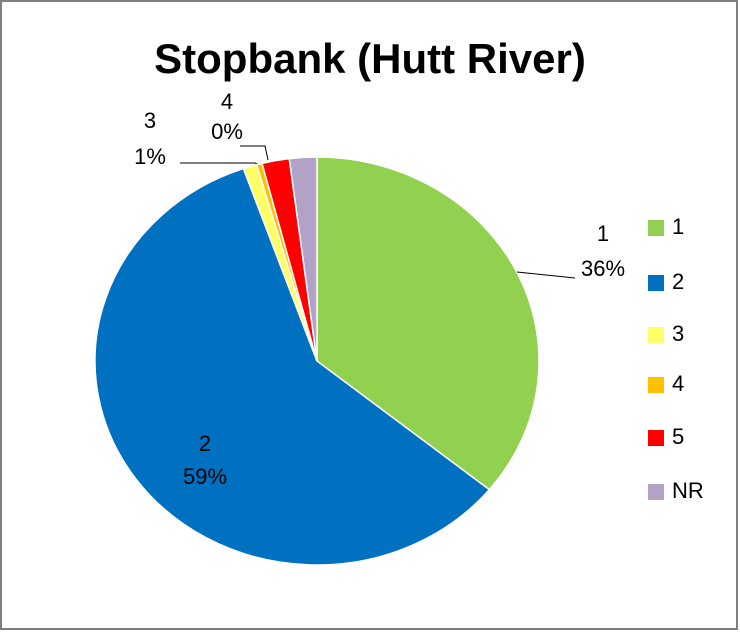 The image size is (740, 632). What do you see at coordinates (303, 259) in the screenshot?
I see `pie-slice` at bounding box center [303, 259].